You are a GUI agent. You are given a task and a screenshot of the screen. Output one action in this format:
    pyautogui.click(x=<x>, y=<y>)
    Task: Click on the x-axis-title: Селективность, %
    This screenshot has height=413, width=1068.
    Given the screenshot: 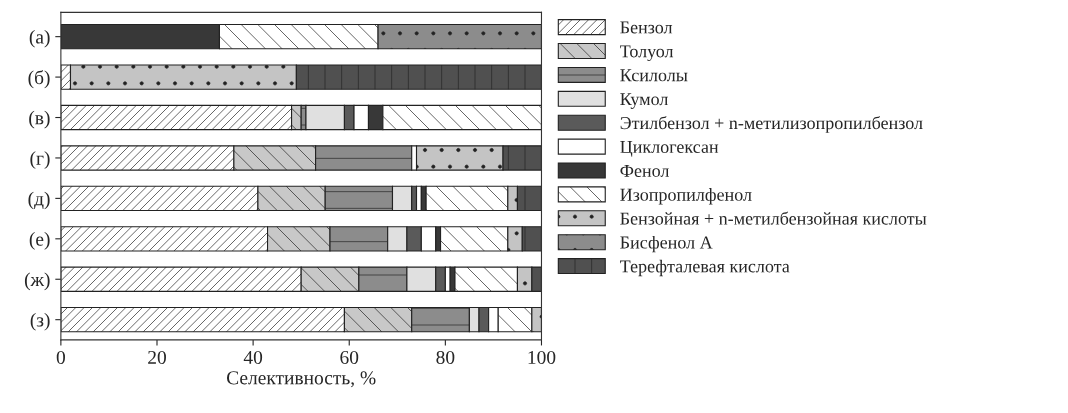 What is the action you would take?
    pyautogui.click(x=301, y=379)
    